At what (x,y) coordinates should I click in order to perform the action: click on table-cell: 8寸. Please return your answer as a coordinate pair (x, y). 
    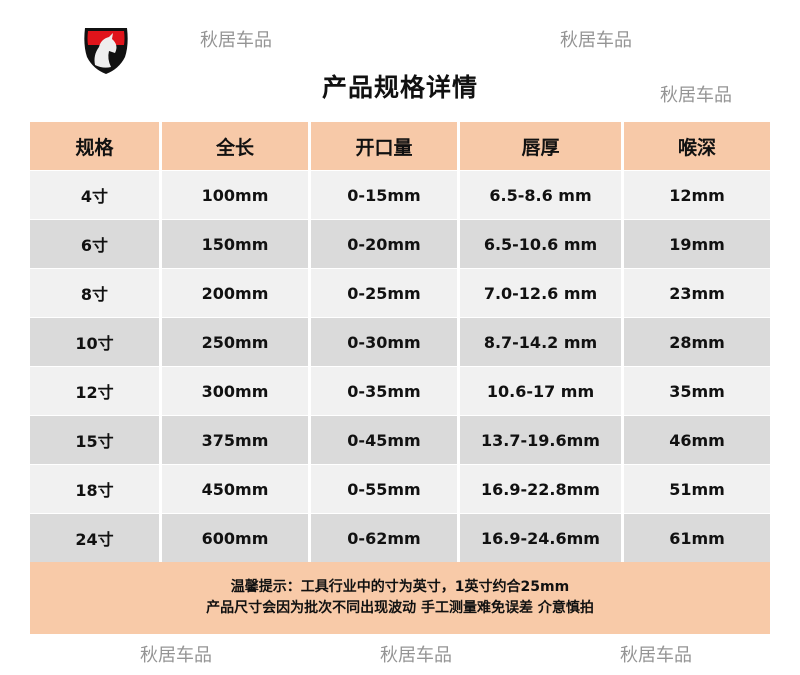
    Looking at the image, I should click on (96, 293).